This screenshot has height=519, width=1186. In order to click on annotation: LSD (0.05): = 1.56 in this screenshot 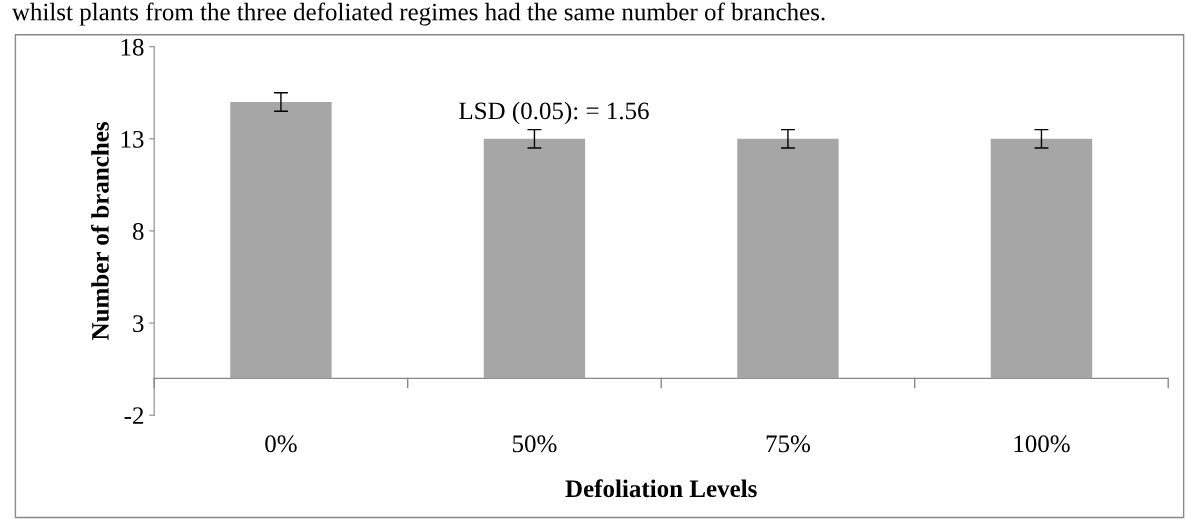, I will do `click(554, 113)`.